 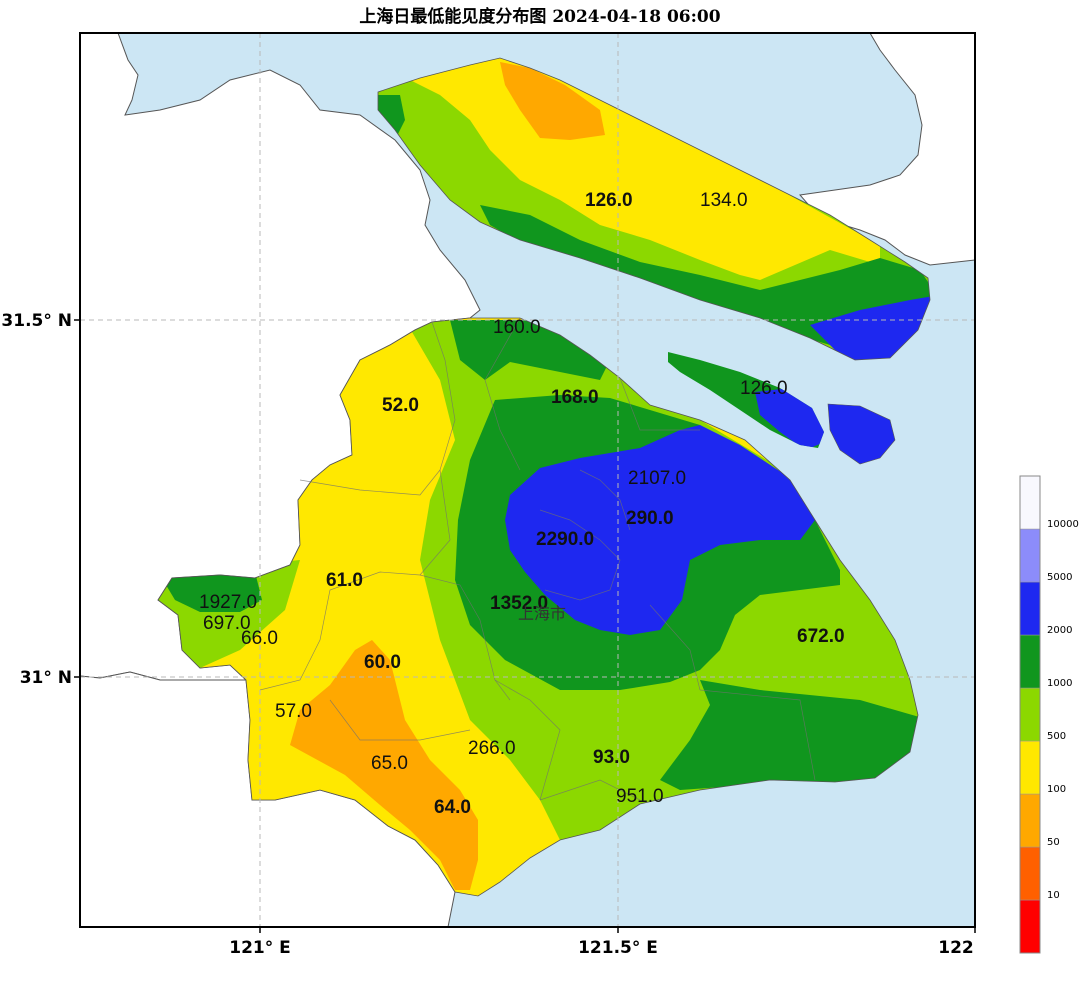 I want to click on station-value: 65.0, so click(x=389, y=763).